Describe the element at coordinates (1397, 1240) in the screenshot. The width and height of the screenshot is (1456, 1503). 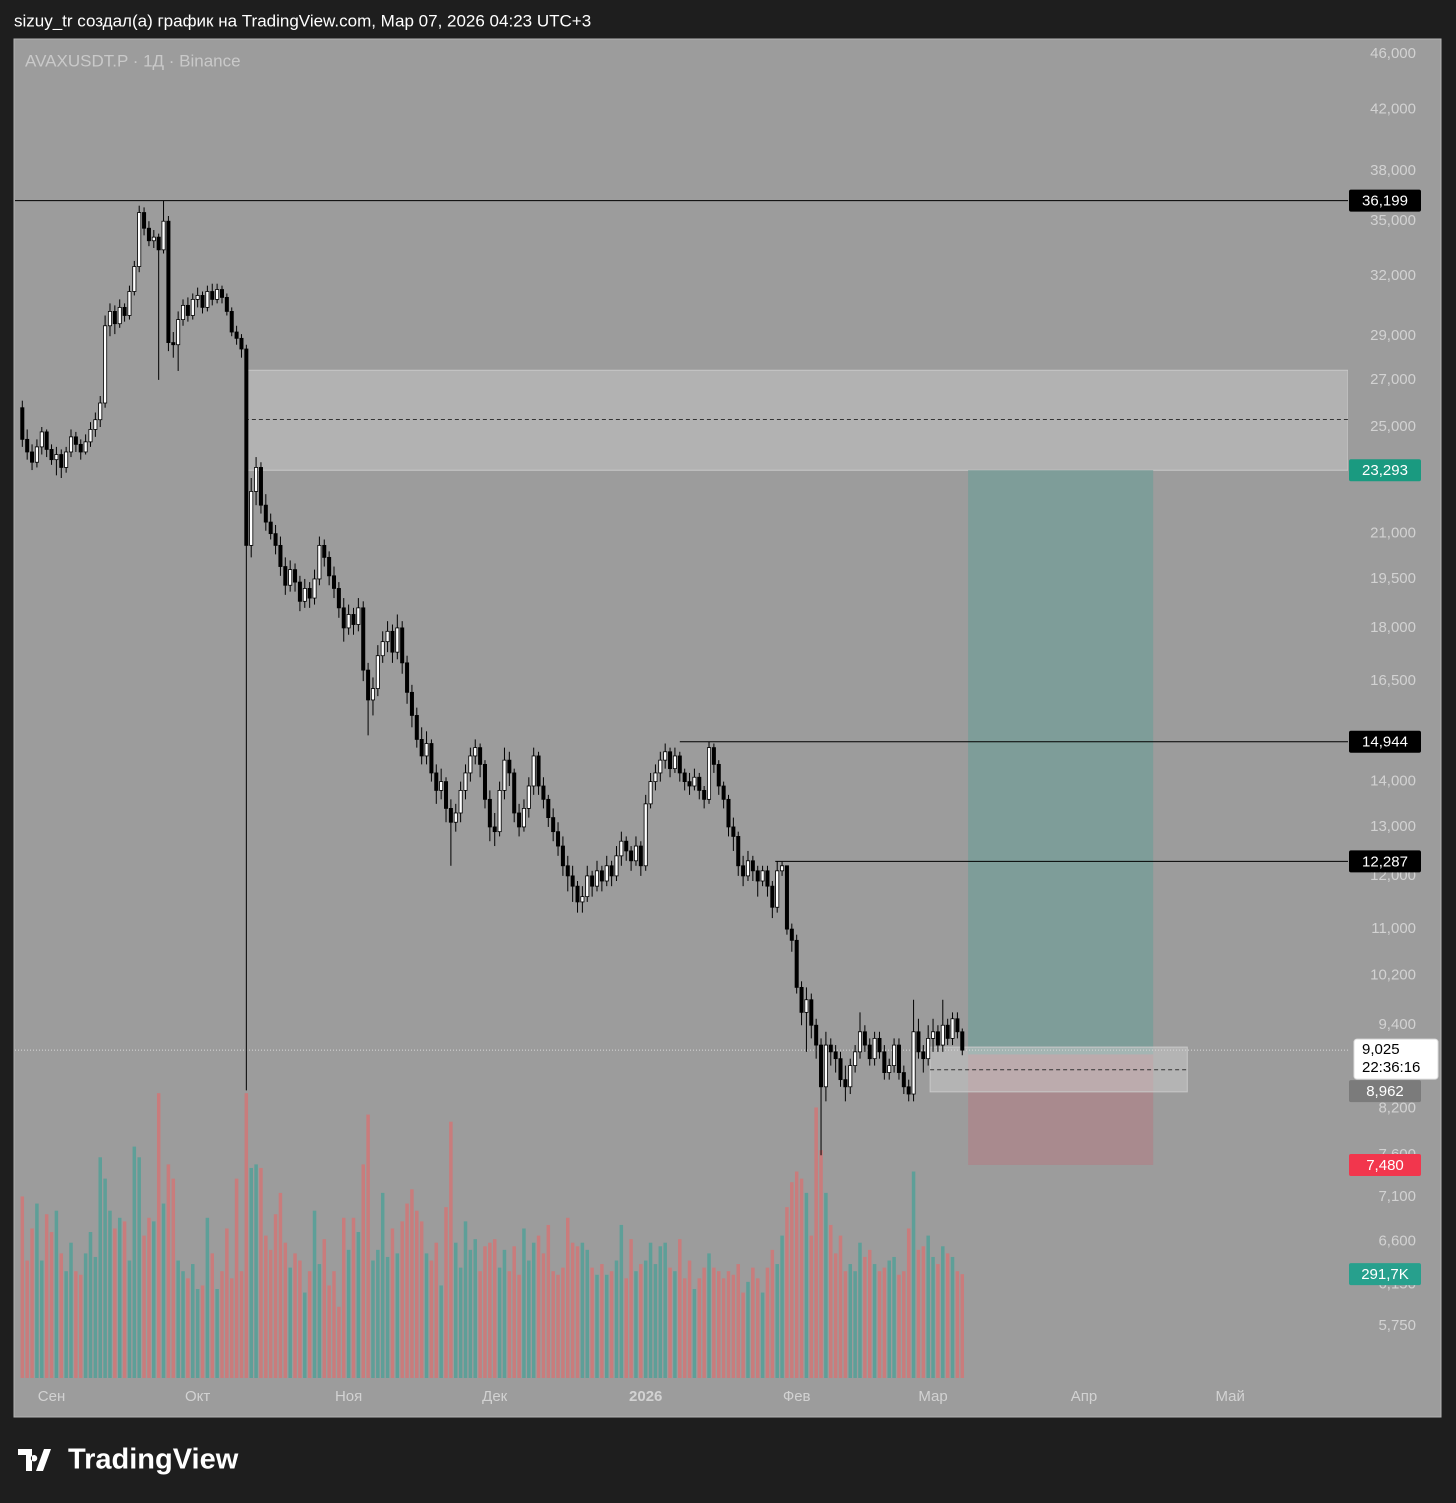
I see `y-tick-label: 6,600` at that location.